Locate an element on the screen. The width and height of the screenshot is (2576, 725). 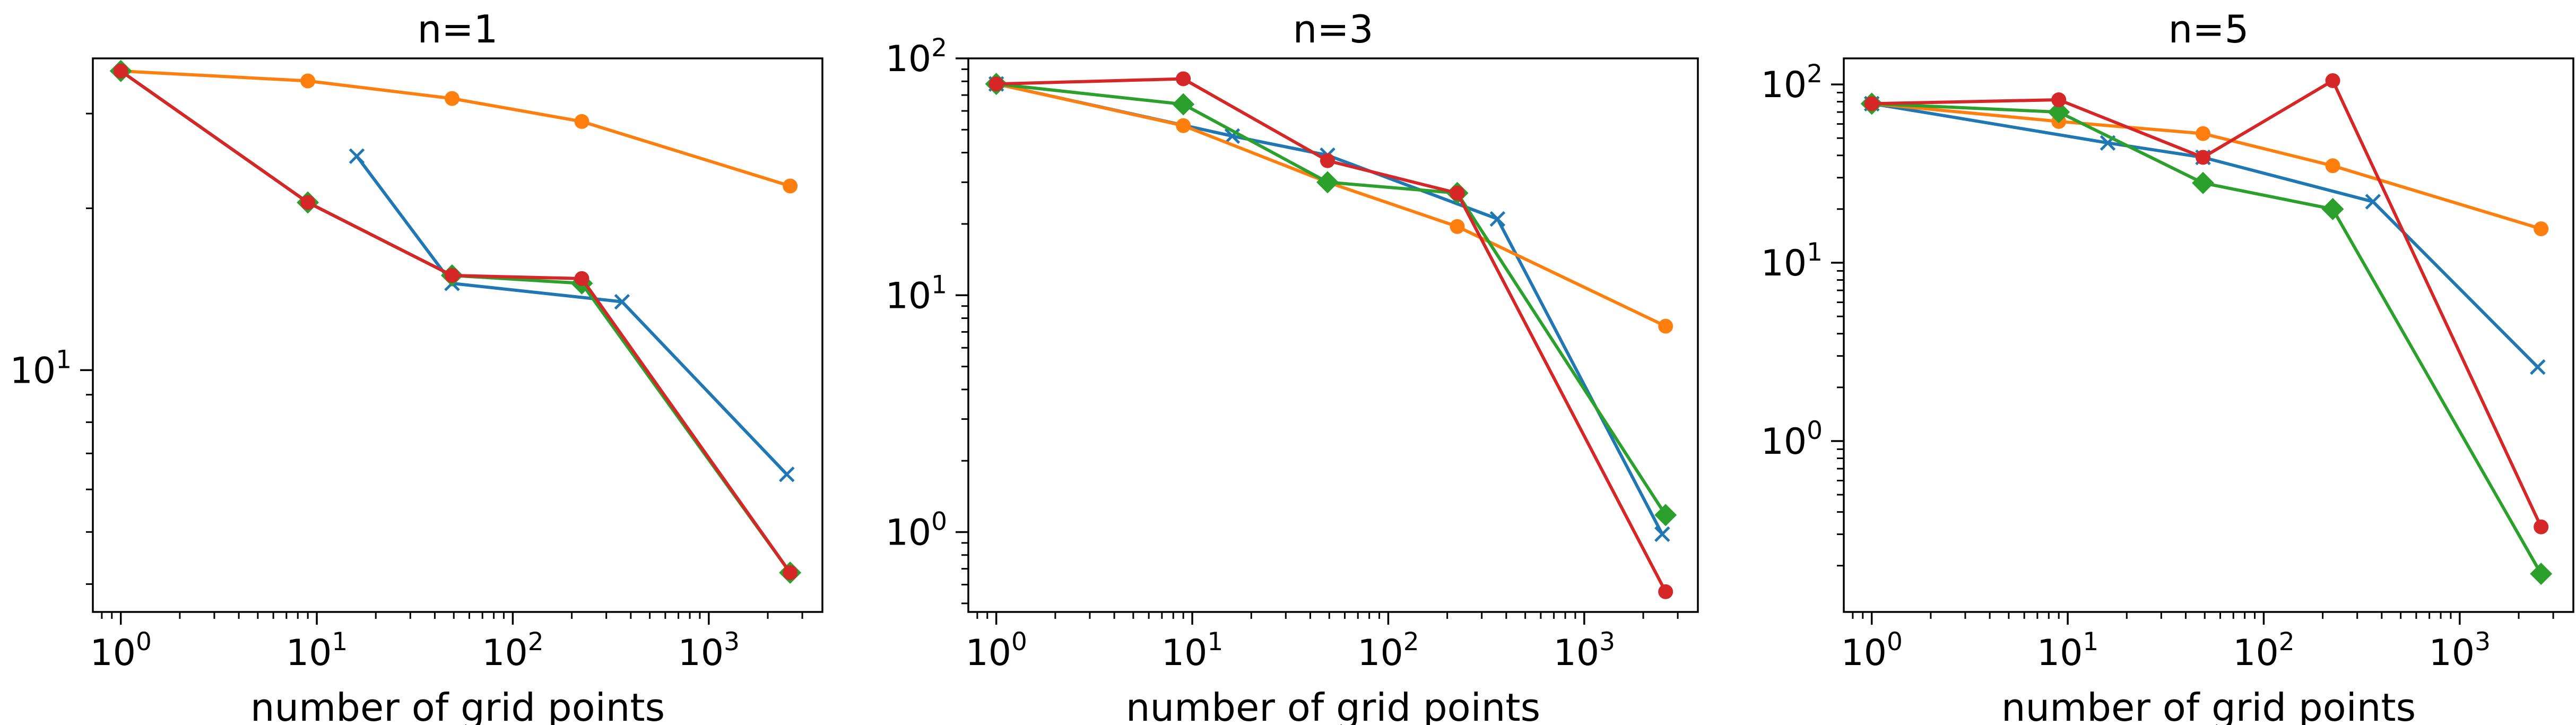
y-tick-label: 10² is located at coordinates (916, 56).